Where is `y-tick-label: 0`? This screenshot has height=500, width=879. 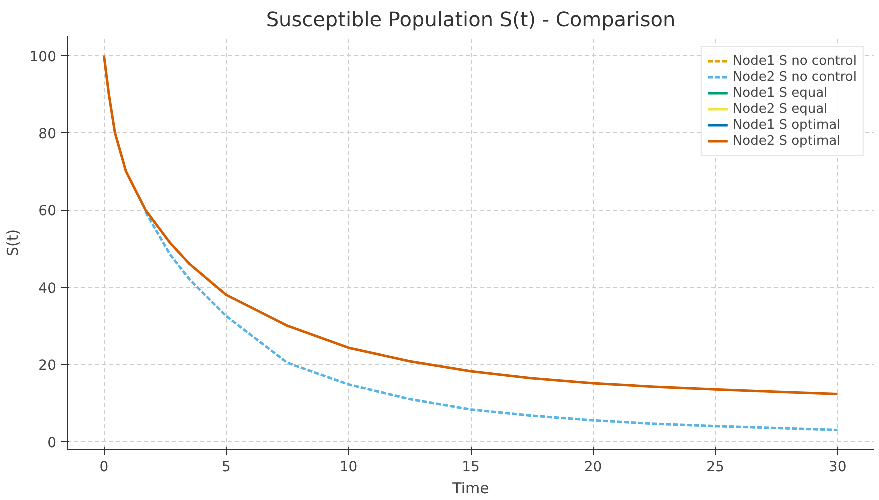 y-tick-label: 0 is located at coordinates (52, 443).